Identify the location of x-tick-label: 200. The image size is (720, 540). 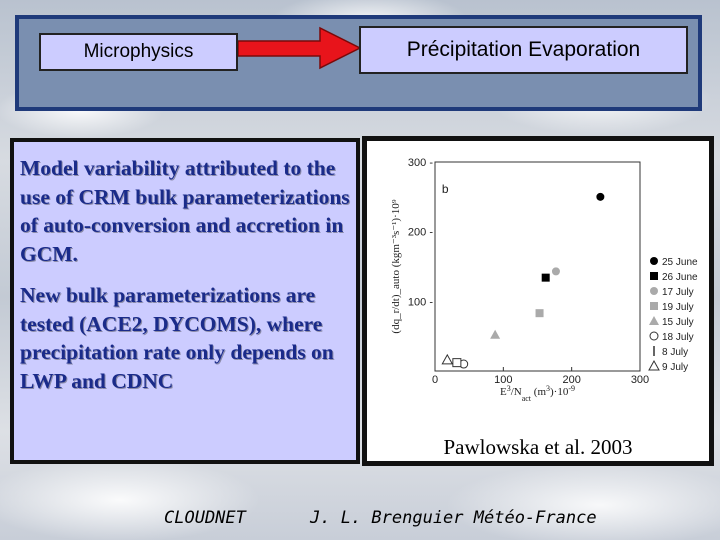
(571, 380).